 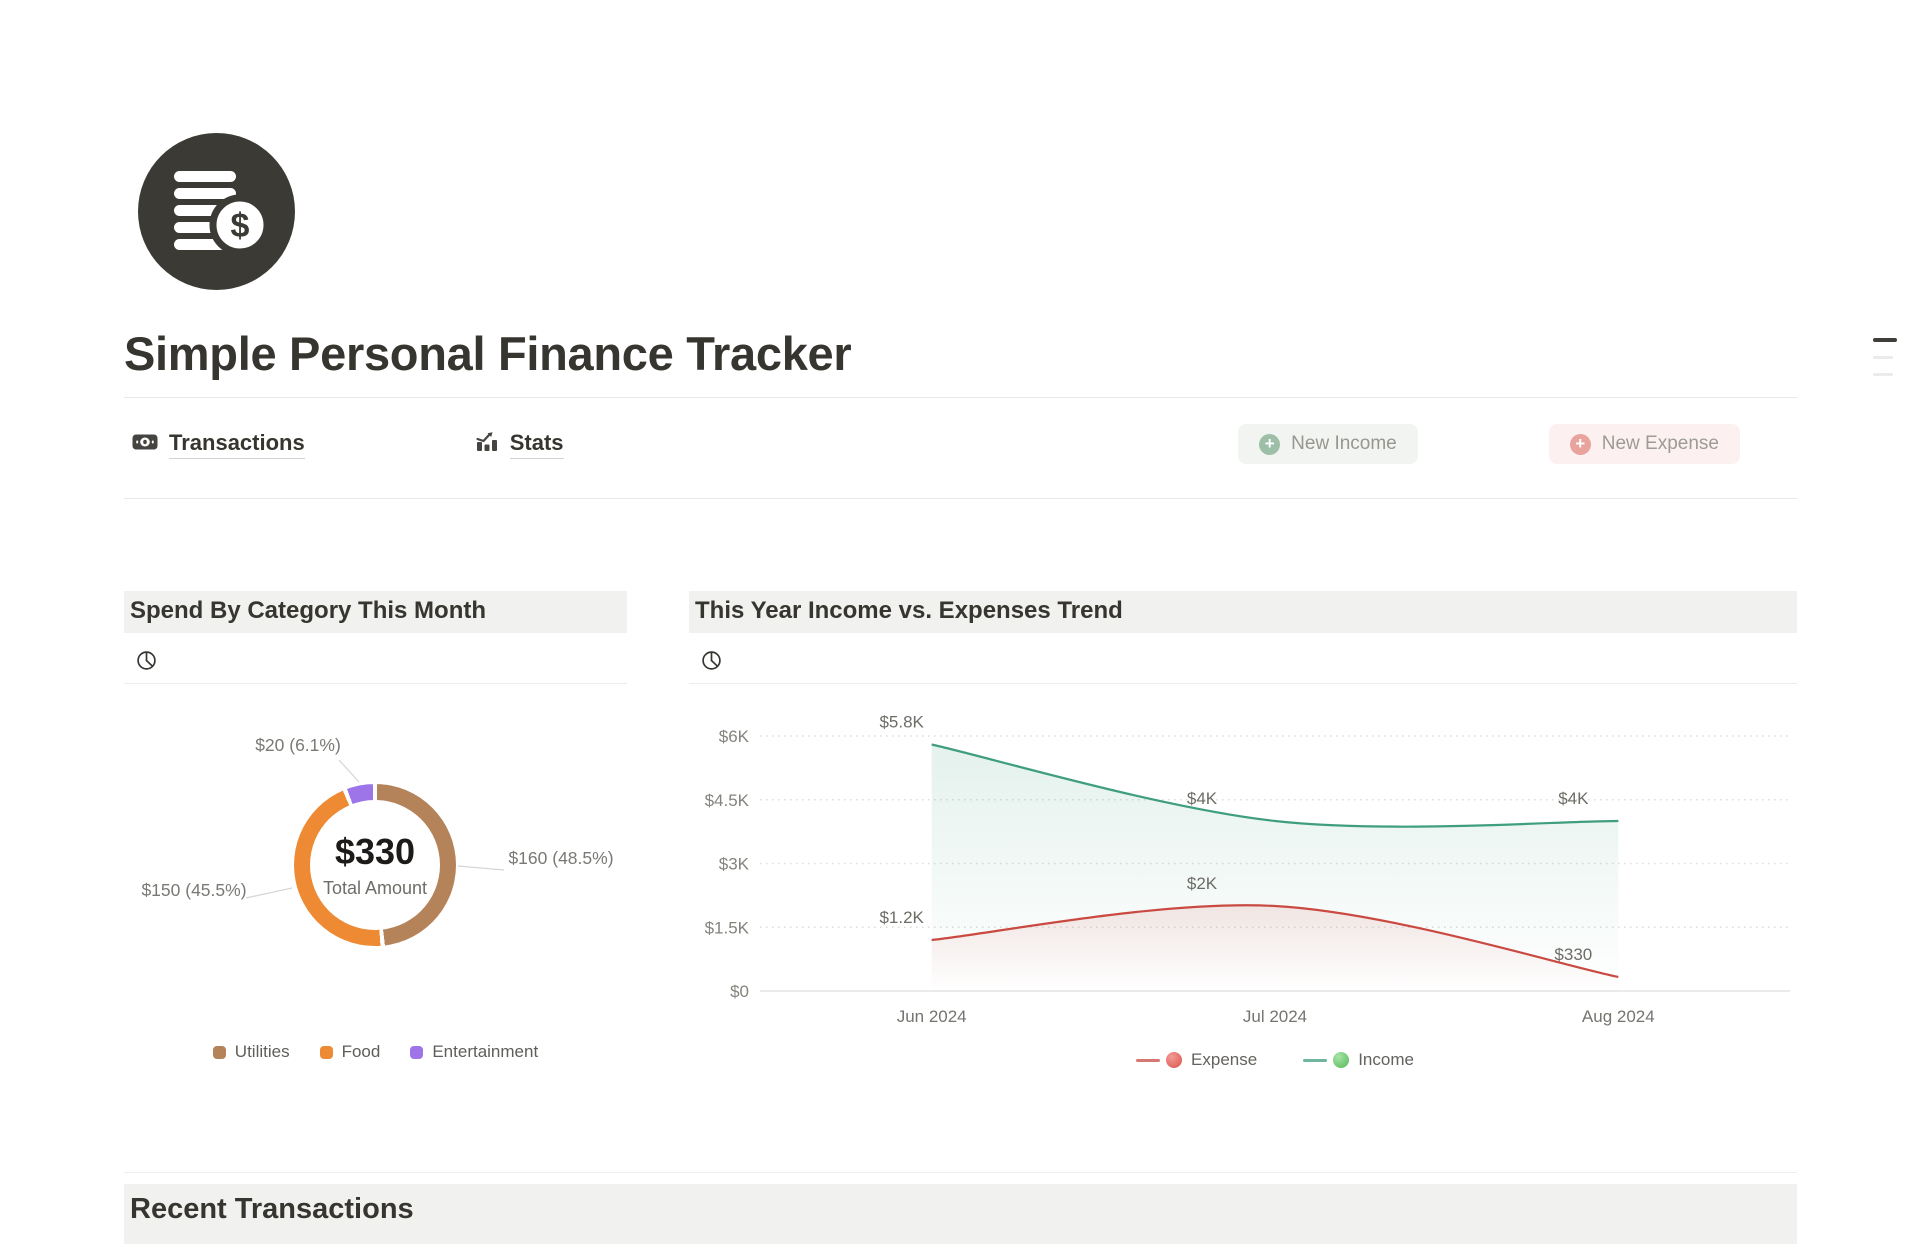 I want to click on tab-transactions-label: Transactions, so click(x=237, y=444).